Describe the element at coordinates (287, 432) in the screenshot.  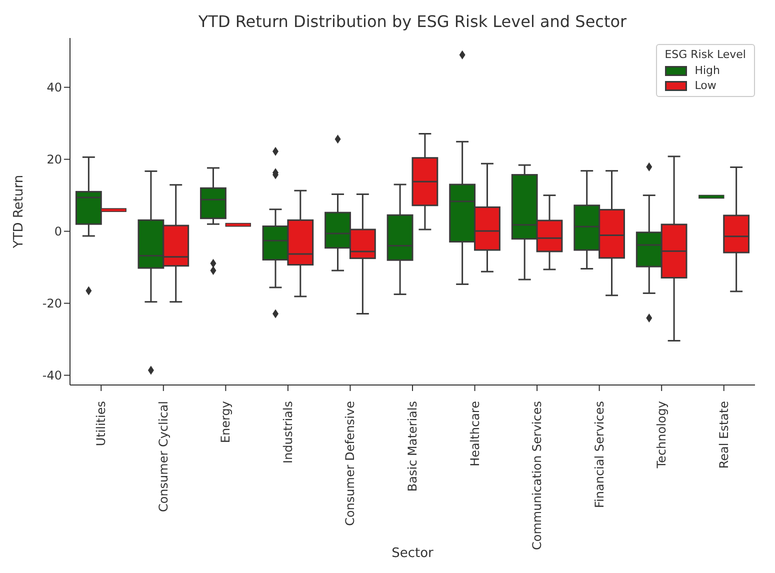
I see `x-tick-label: Industrials` at that location.